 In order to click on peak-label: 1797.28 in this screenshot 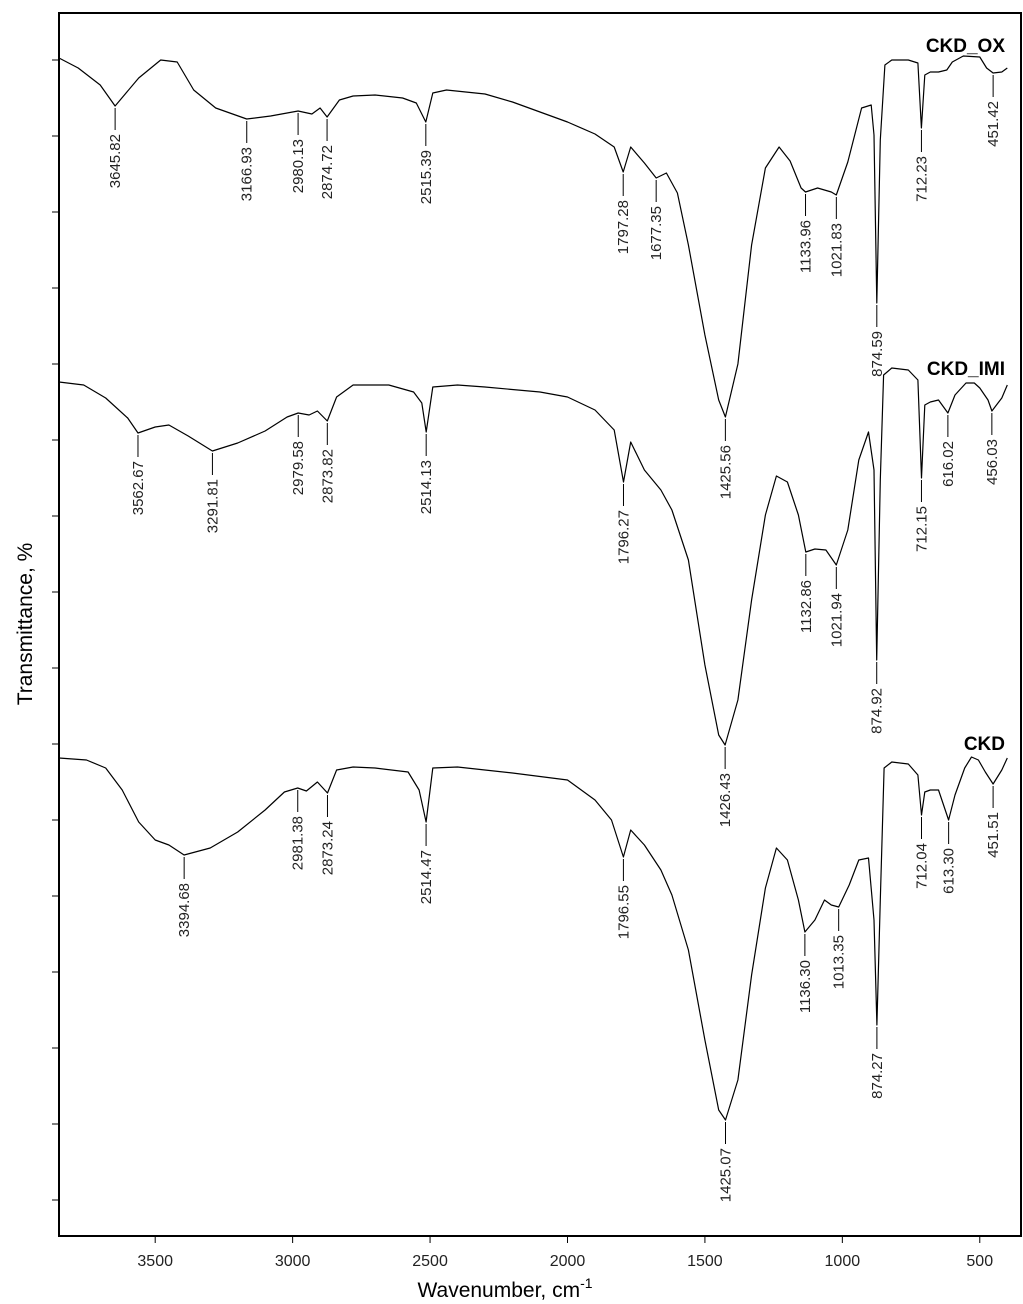, I will do `click(623, 227)`.